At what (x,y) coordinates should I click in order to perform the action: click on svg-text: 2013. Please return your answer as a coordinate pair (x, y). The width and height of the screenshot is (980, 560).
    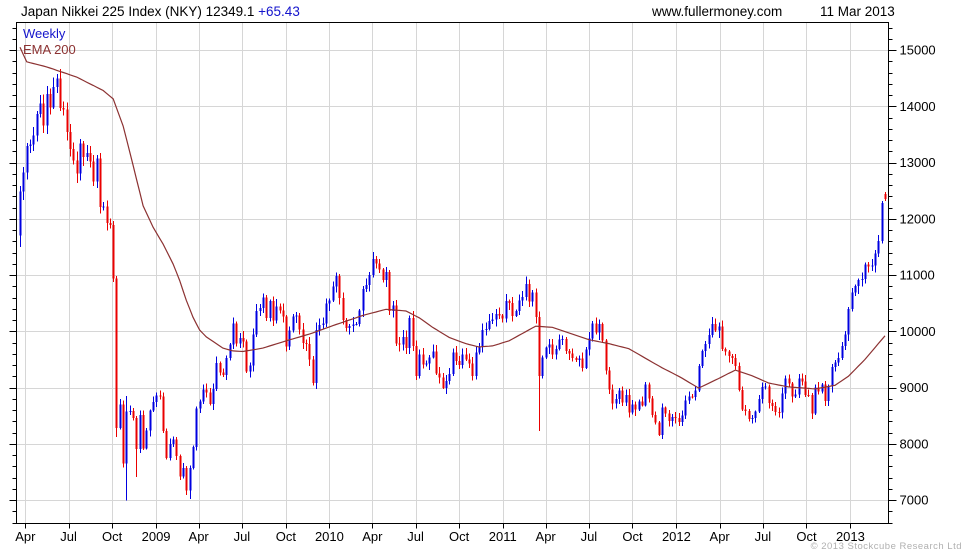
    Looking at the image, I should click on (850, 536).